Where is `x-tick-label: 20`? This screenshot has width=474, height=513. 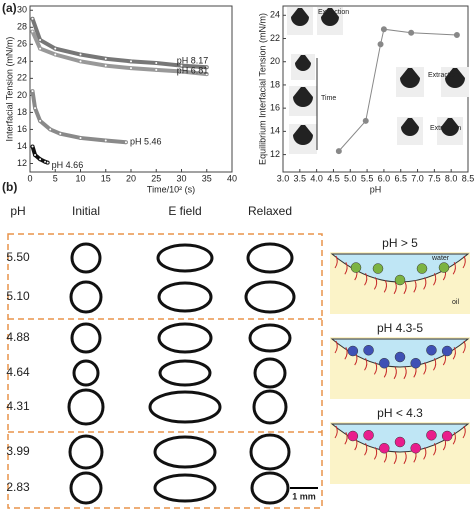 x-tick-label: 20 is located at coordinates (131, 178).